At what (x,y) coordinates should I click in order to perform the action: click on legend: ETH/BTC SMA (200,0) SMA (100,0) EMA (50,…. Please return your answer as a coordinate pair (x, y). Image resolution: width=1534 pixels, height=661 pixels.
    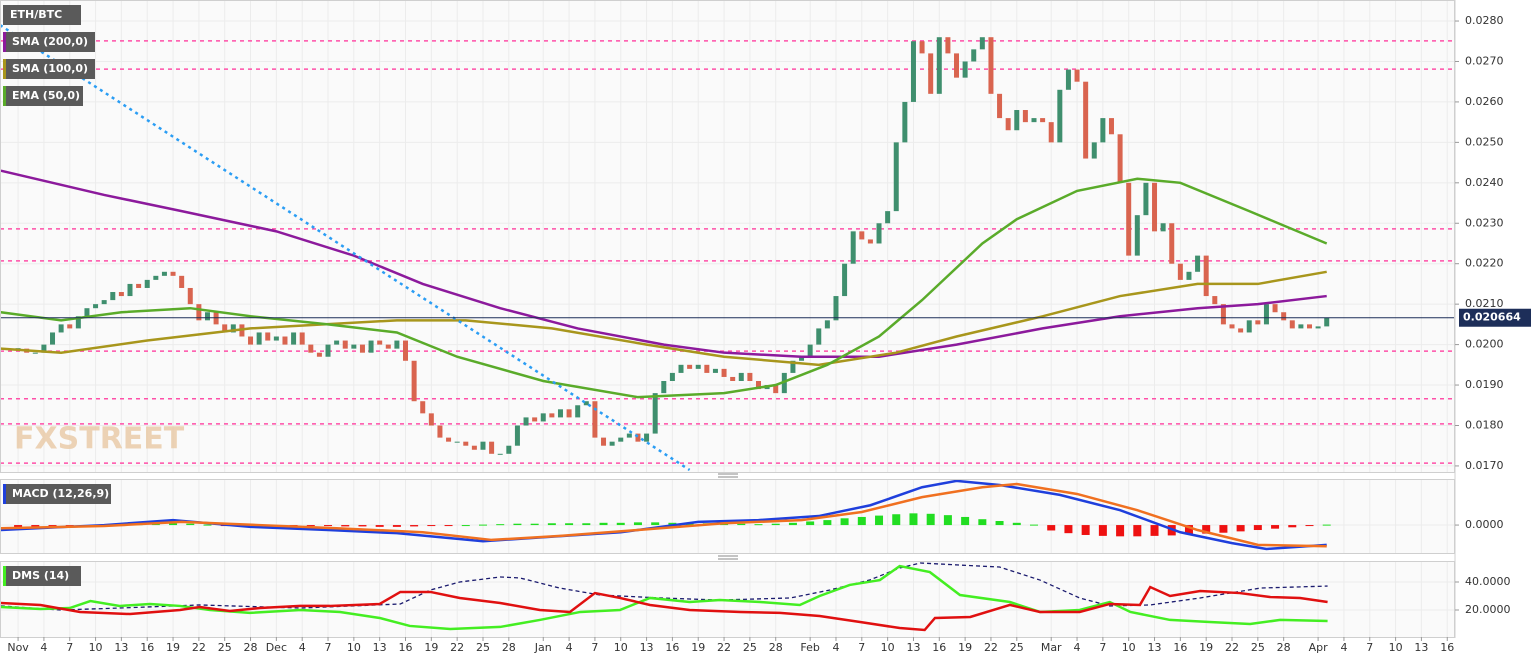
    Looking at the image, I should click on (57, 295).